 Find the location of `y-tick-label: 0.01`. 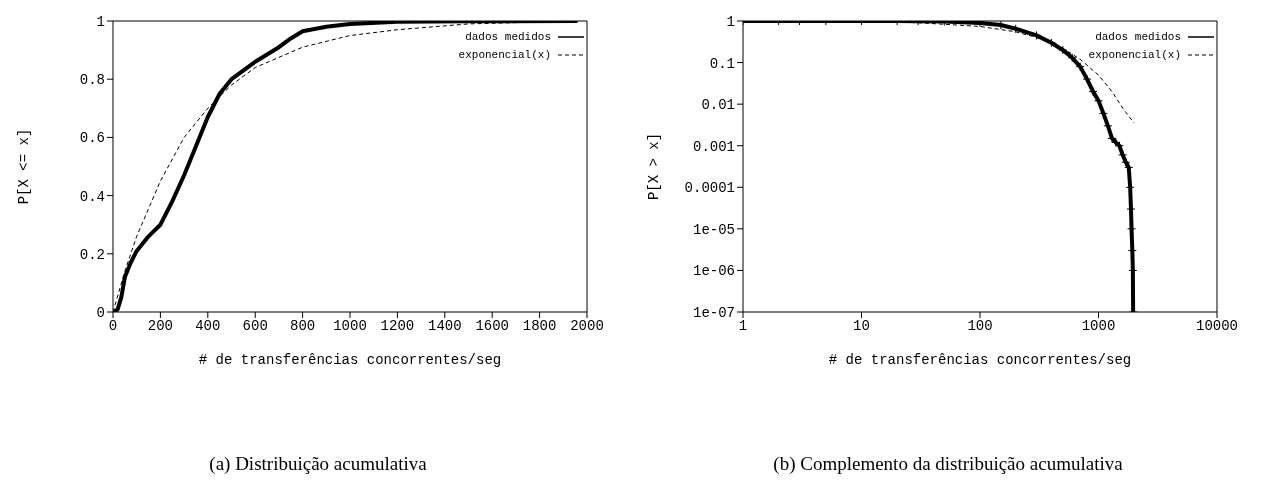

y-tick-label: 0.01 is located at coordinates (718, 105).